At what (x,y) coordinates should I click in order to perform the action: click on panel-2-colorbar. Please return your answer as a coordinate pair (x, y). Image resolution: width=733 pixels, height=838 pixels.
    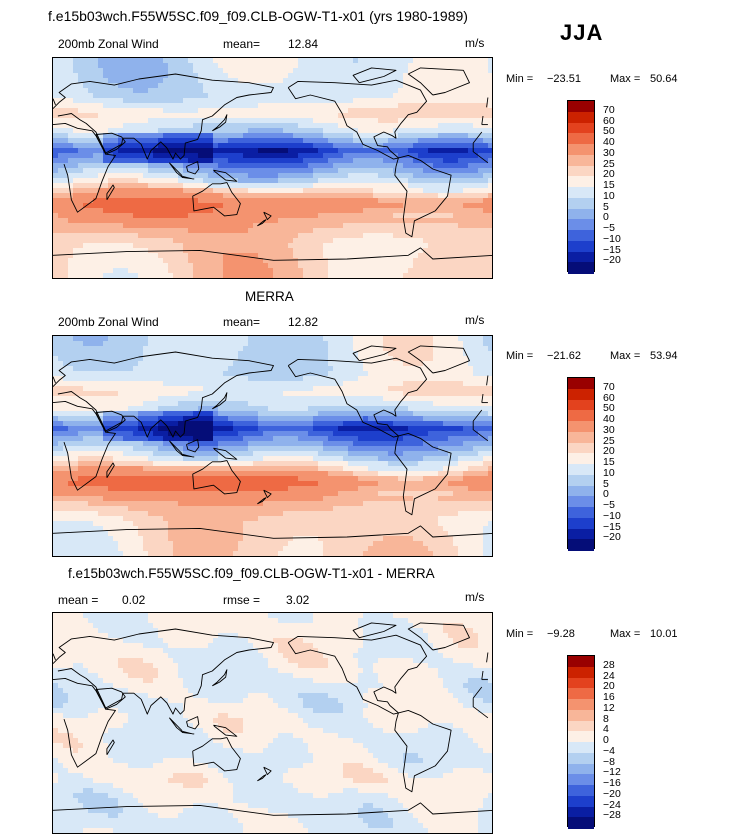
    Looking at the image, I should click on (581, 464).